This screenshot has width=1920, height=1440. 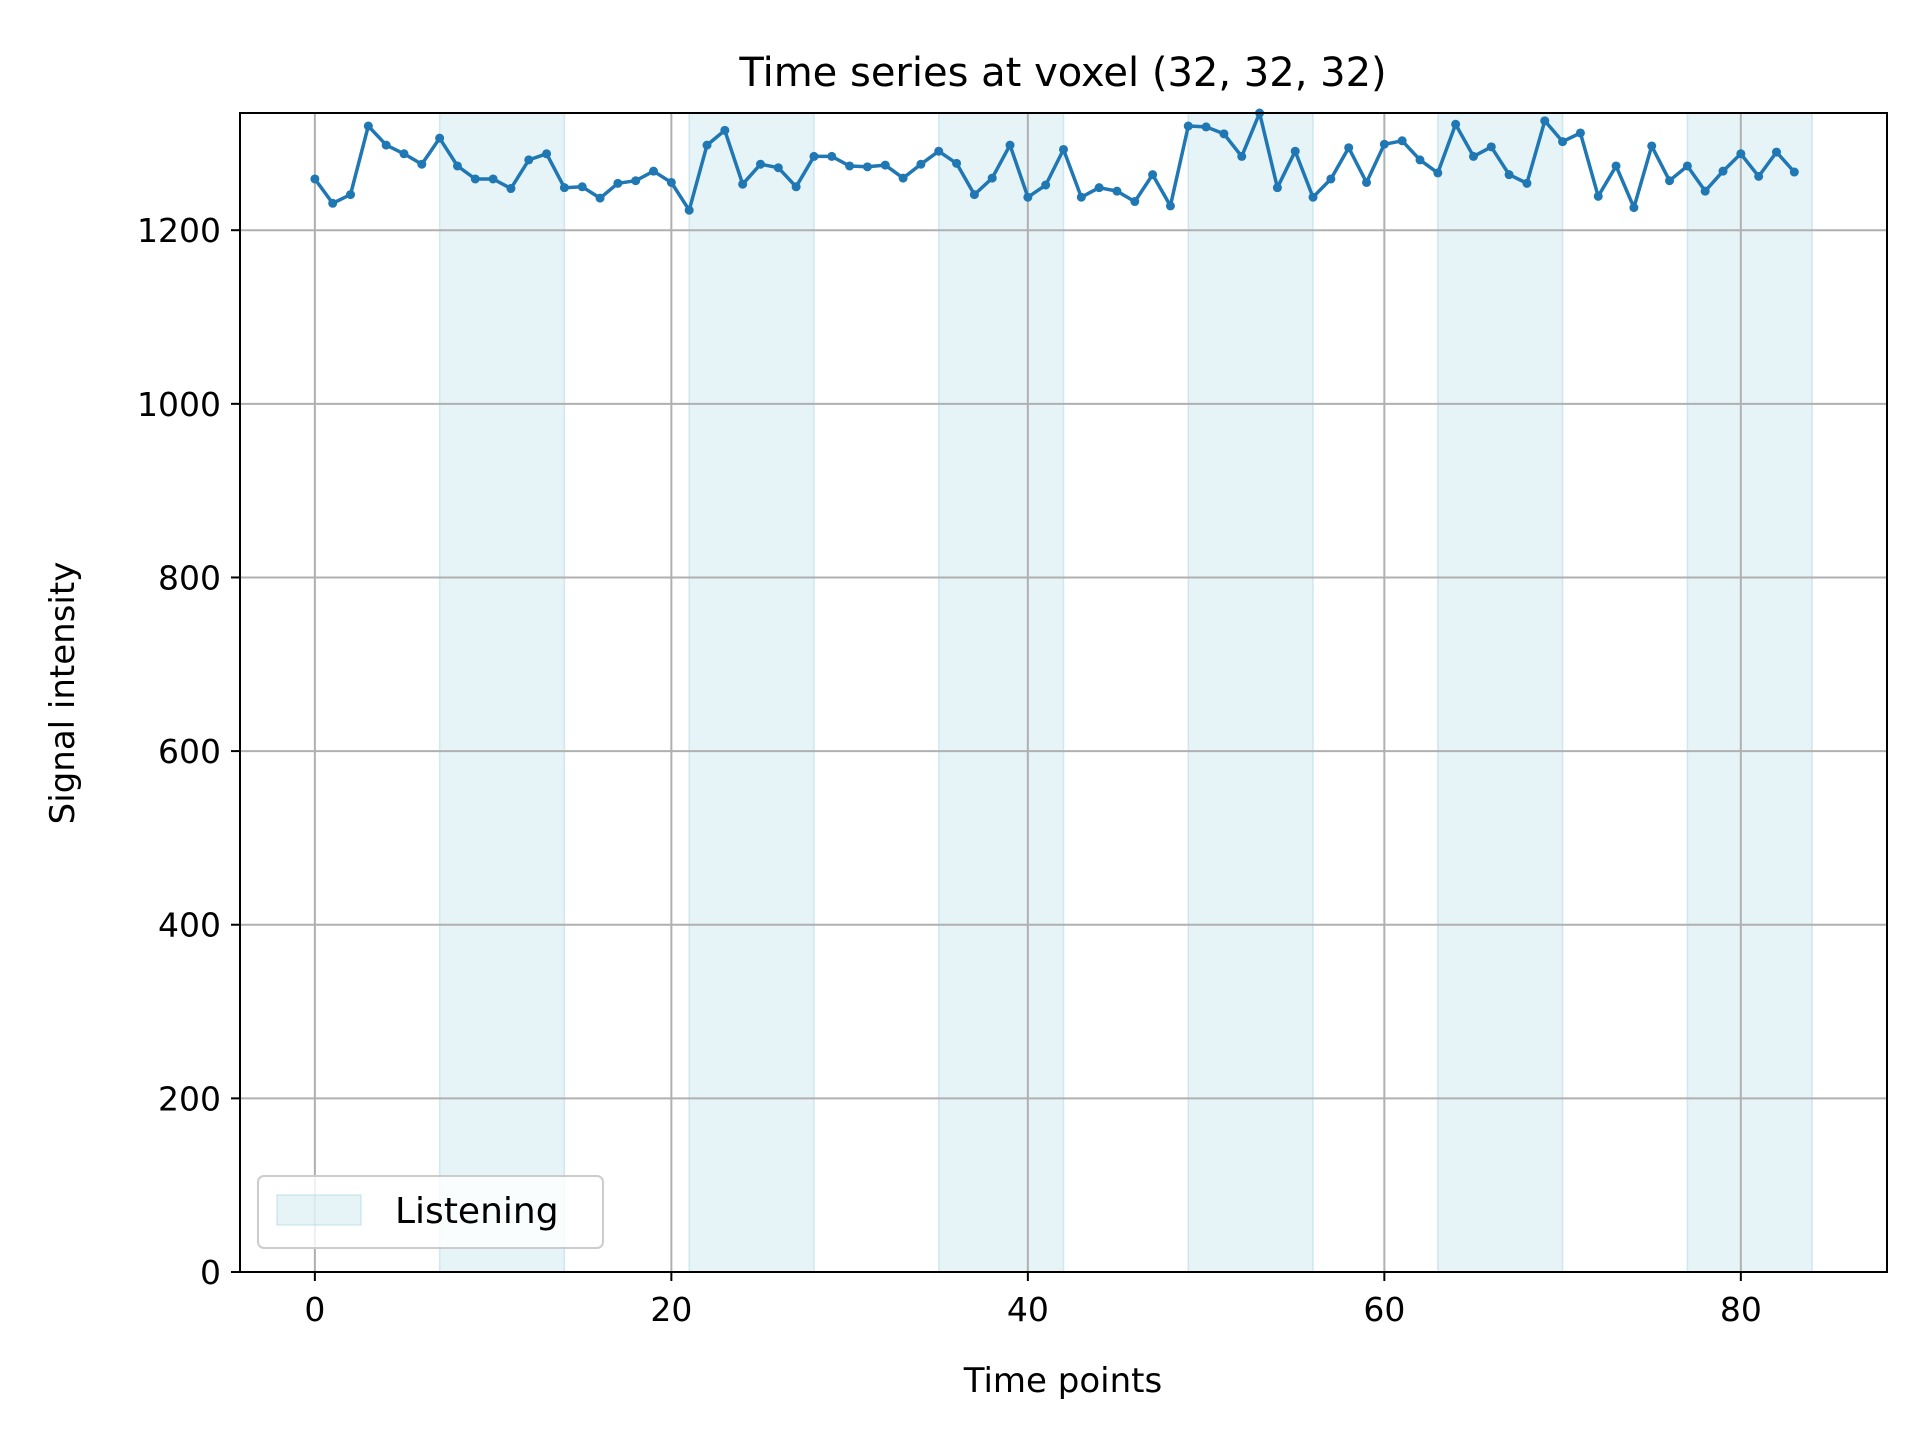 What do you see at coordinates (63, 693) in the screenshot?
I see `y-axis-label: Signal intensity` at bounding box center [63, 693].